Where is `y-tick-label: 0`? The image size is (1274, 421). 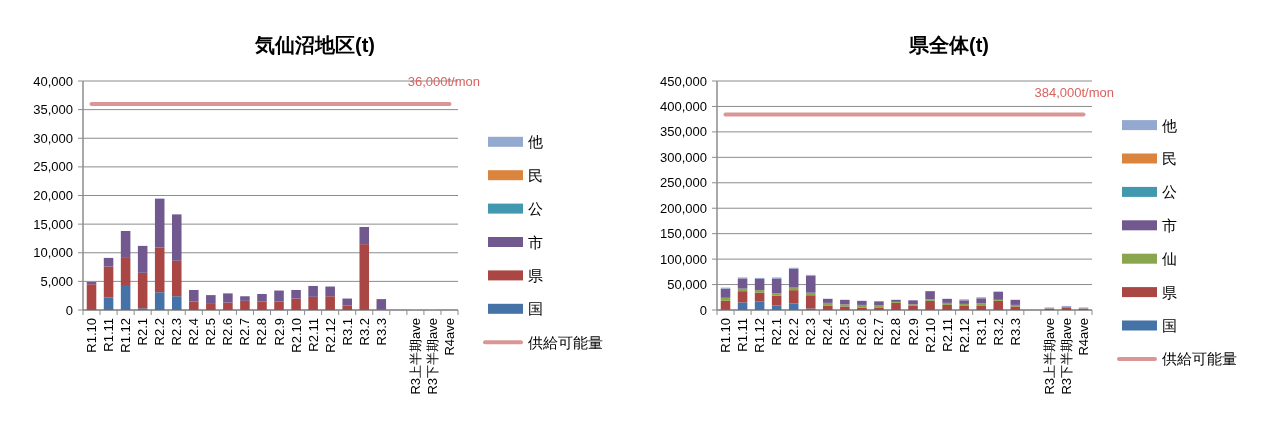 y-tick-label: 0 is located at coordinates (703, 310).